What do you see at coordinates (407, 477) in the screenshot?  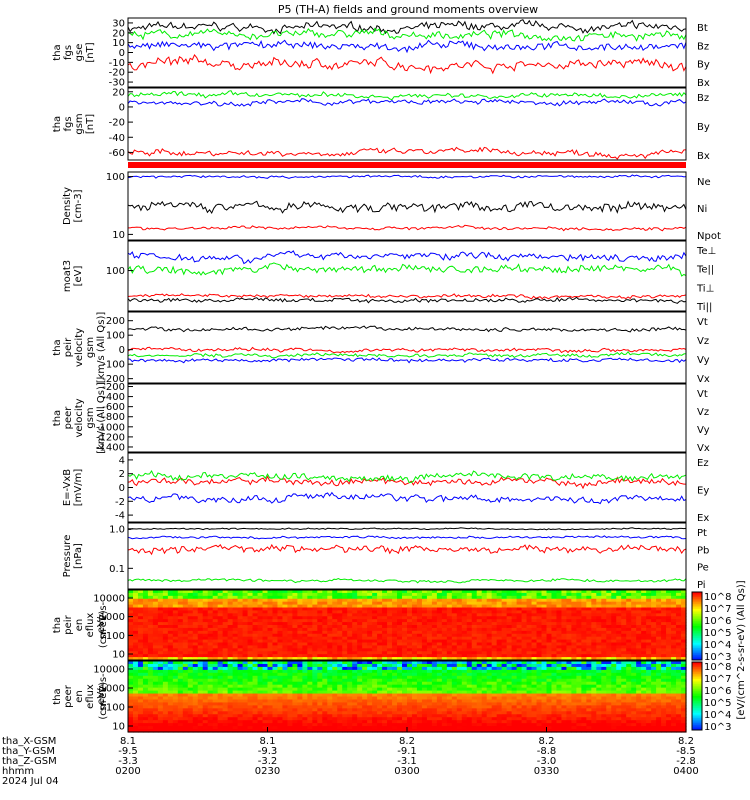 I see `series-line-Ey` at bounding box center [407, 477].